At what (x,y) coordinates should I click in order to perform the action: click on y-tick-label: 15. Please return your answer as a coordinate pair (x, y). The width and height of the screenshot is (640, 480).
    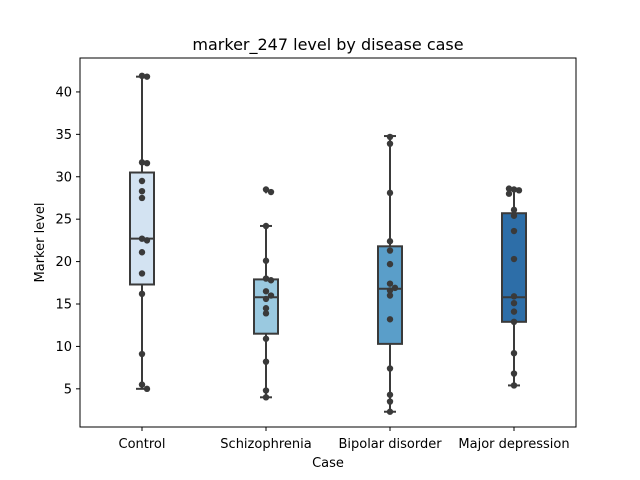
    Looking at the image, I should click on (63, 305).